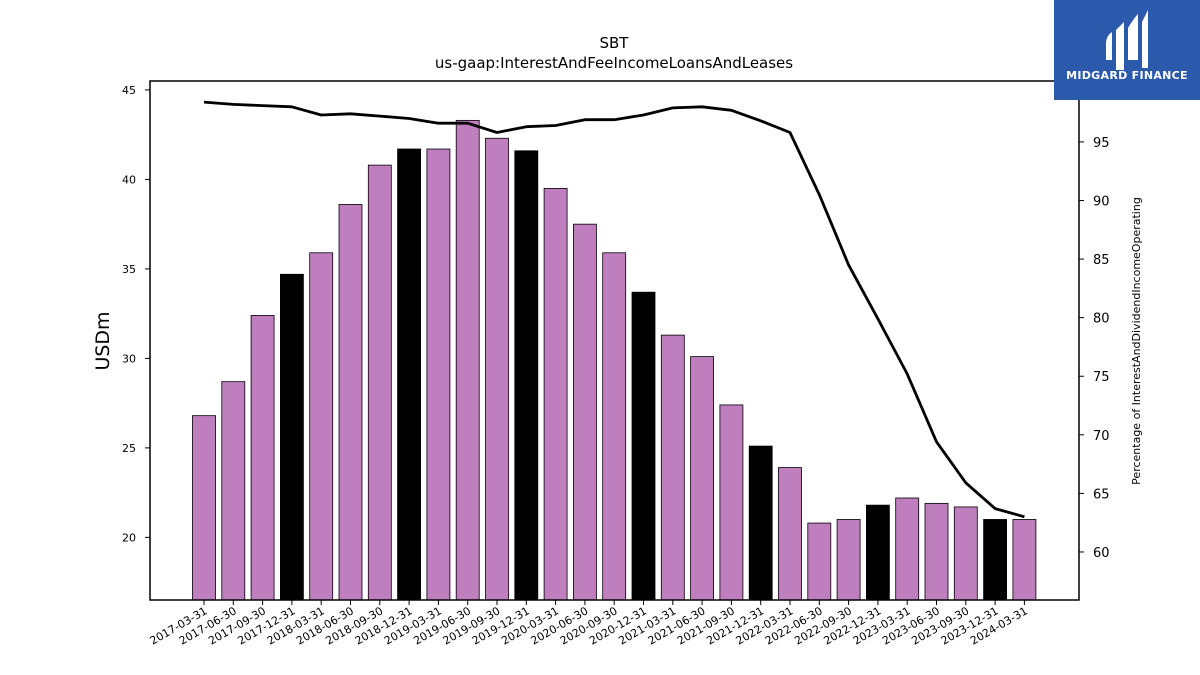  I want to click on y-tick-label: 45, so click(129, 90).